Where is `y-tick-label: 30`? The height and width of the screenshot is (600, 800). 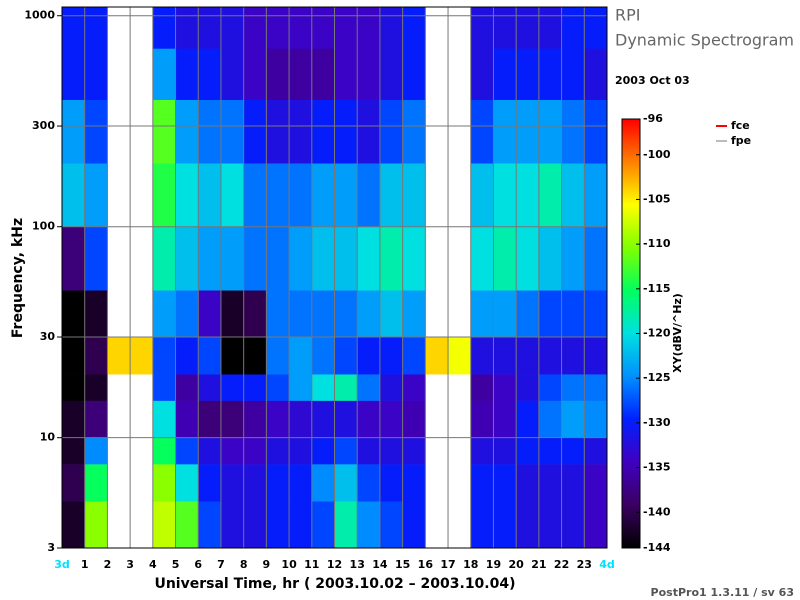 y-tick-label: 30 is located at coordinates (48, 336).